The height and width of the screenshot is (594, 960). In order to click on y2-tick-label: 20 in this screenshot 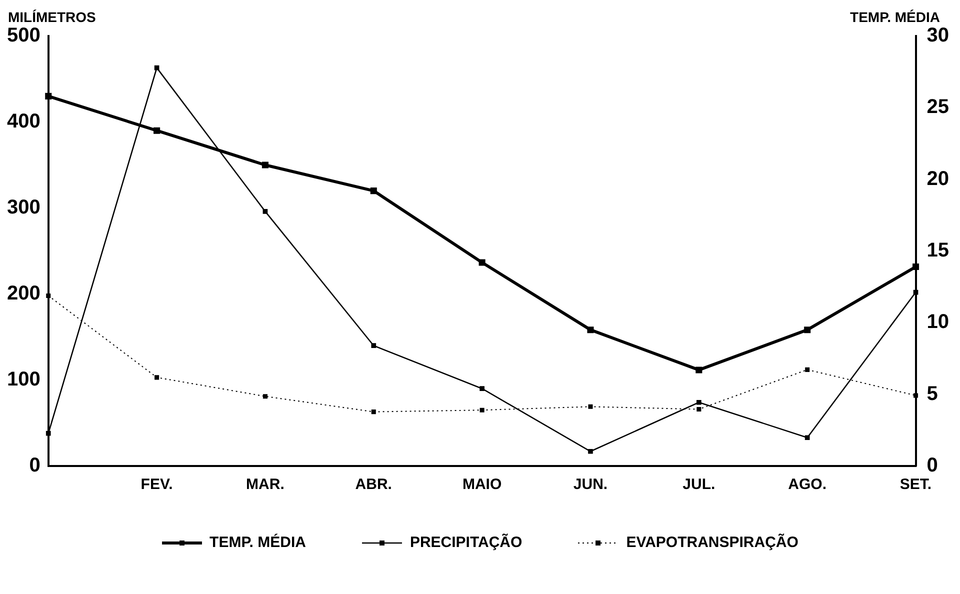, I will do `click(938, 179)`.